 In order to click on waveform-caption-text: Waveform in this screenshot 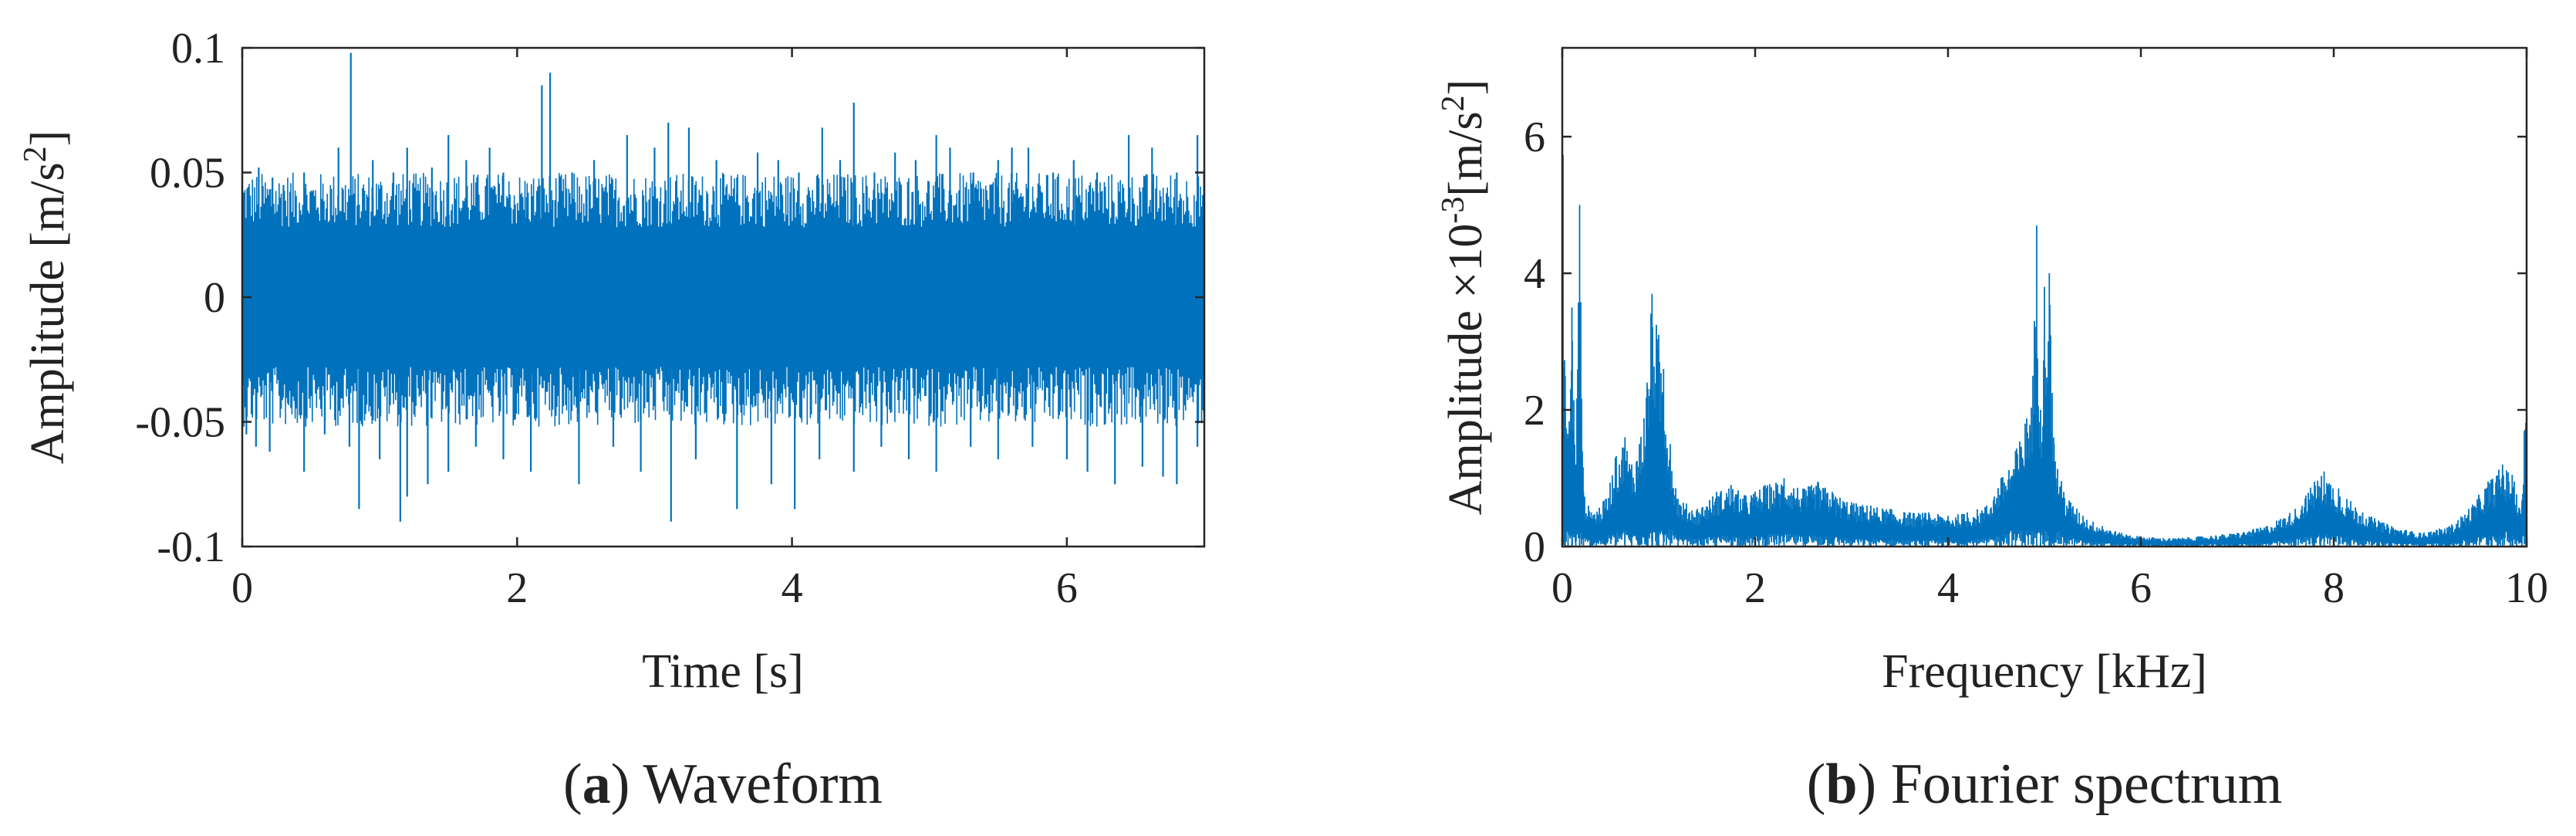, I will do `click(763, 784)`.